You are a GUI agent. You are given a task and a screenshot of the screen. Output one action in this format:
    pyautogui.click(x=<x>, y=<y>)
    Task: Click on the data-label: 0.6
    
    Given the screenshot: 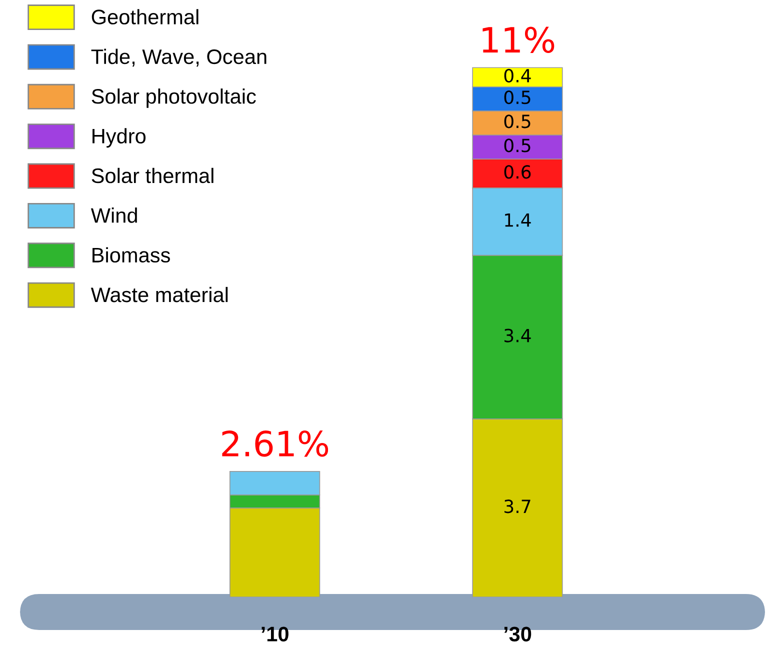 What is the action you would take?
    pyautogui.click(x=517, y=172)
    